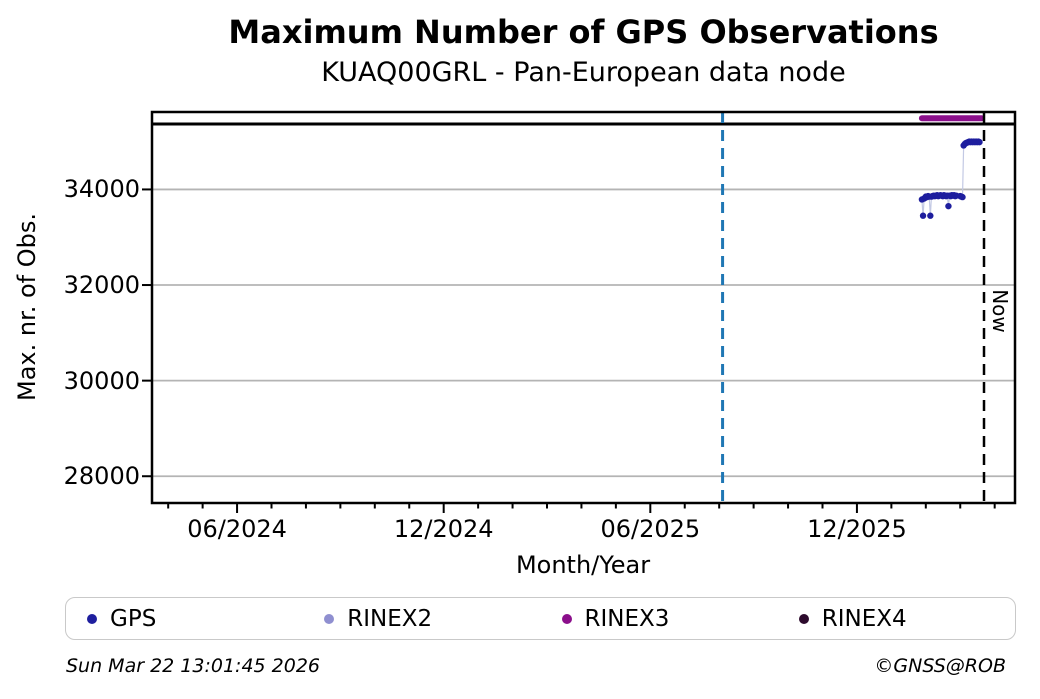  I want to click on x-tick-label: 12/2024, so click(443, 529).